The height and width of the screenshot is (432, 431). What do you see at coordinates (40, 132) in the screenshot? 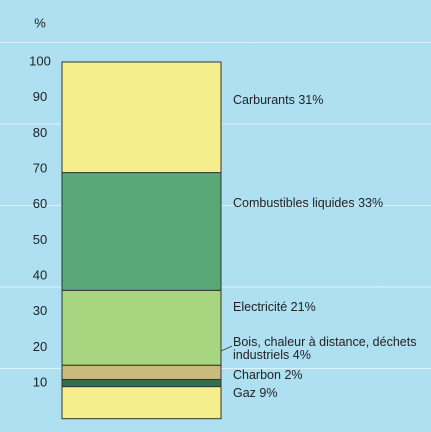
I see `y-tick-label: 80` at bounding box center [40, 132].